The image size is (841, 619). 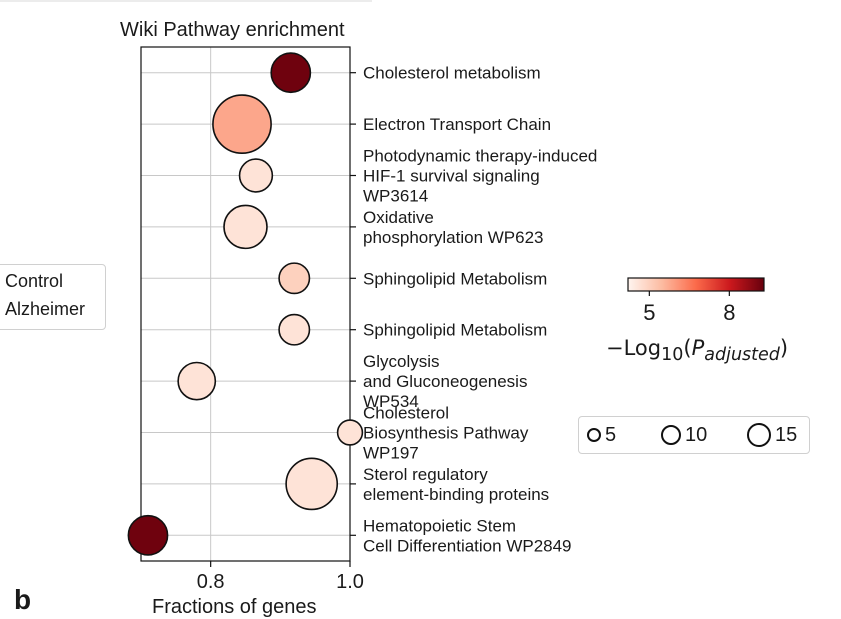 I want to click on top-divider, so click(x=186, y=1).